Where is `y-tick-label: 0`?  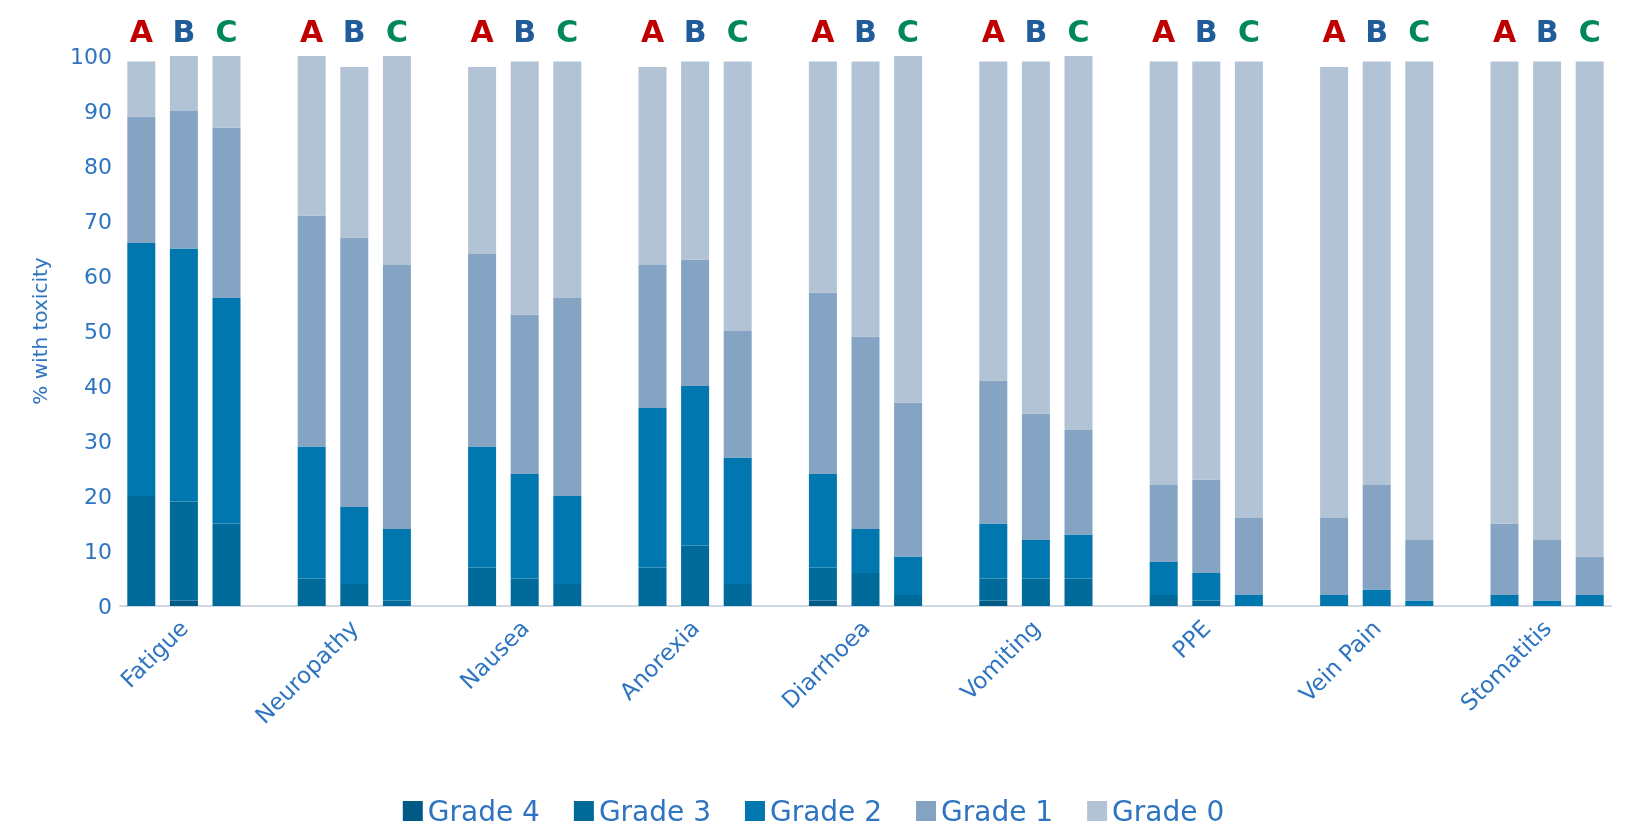
y-tick-label: 0 is located at coordinates (105, 606).